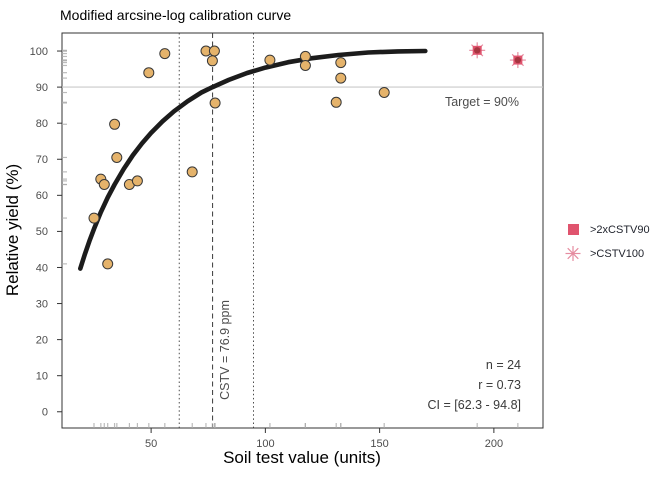 This screenshot has width=672, height=480. I want to click on stat-n: n = 24, so click(503, 365).